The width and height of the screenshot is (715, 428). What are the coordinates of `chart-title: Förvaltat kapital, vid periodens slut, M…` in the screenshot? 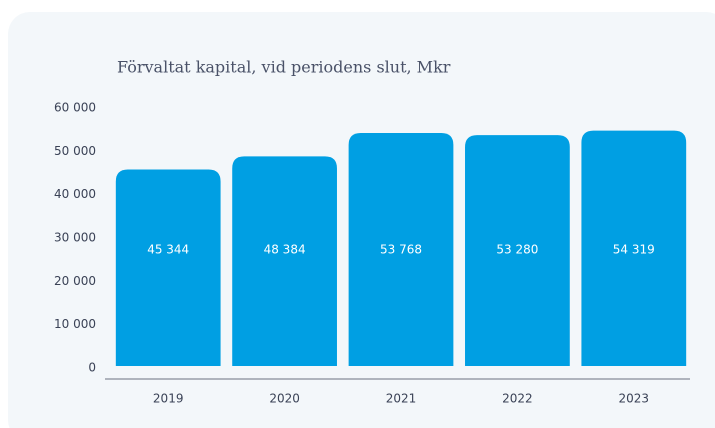 It's located at (284, 67).